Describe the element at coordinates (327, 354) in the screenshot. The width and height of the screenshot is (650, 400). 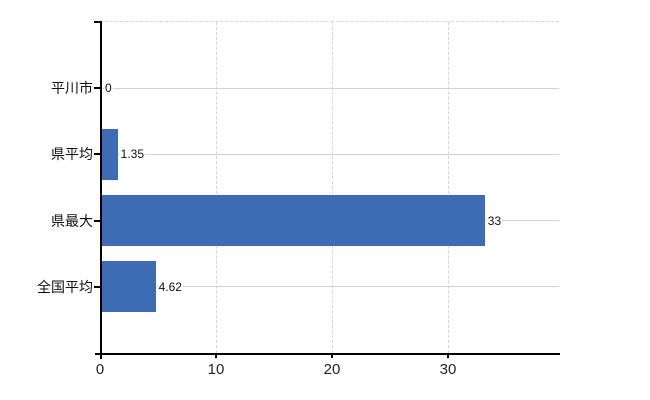
I see `x-axis` at that location.